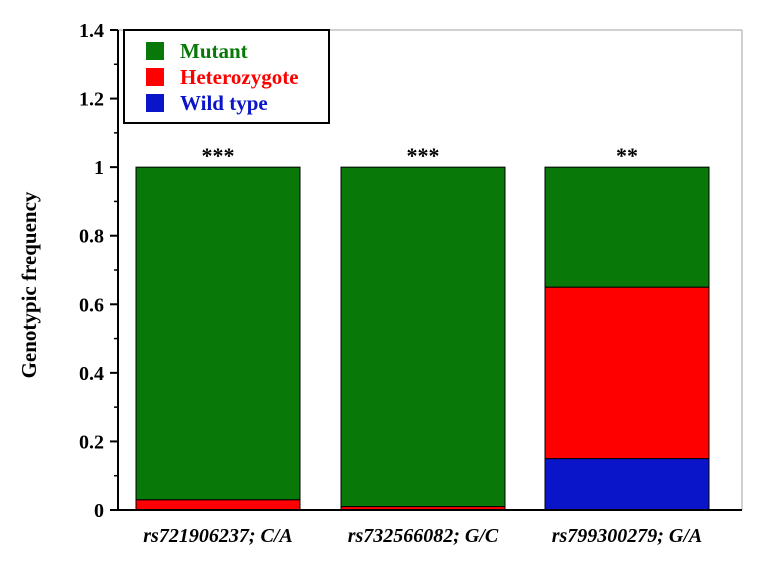 The image size is (766, 570). Describe the element at coordinates (627, 536) in the screenshot. I see `x-category-label: rs799300279; G/A` at that location.